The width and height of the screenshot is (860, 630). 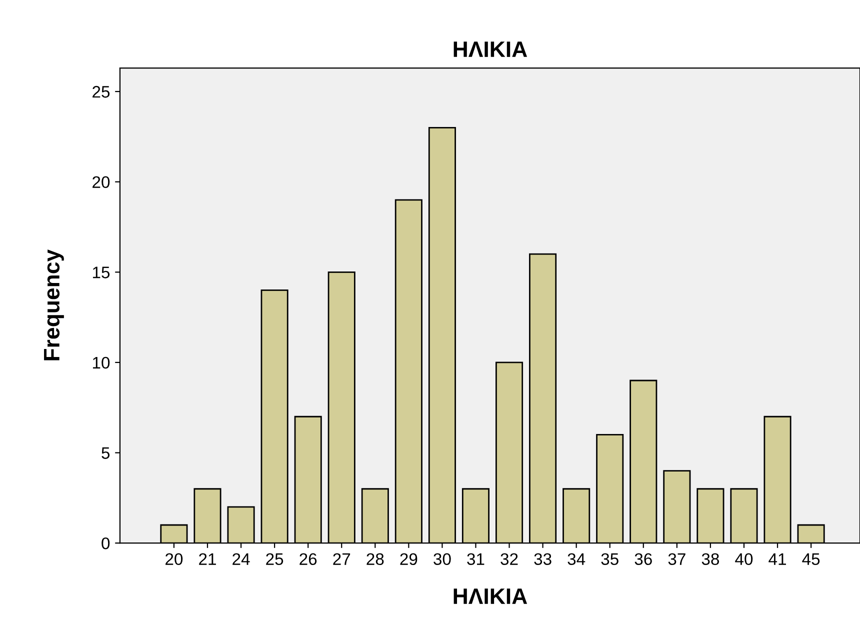 I want to click on y-tick-label: 15, so click(x=101, y=272).